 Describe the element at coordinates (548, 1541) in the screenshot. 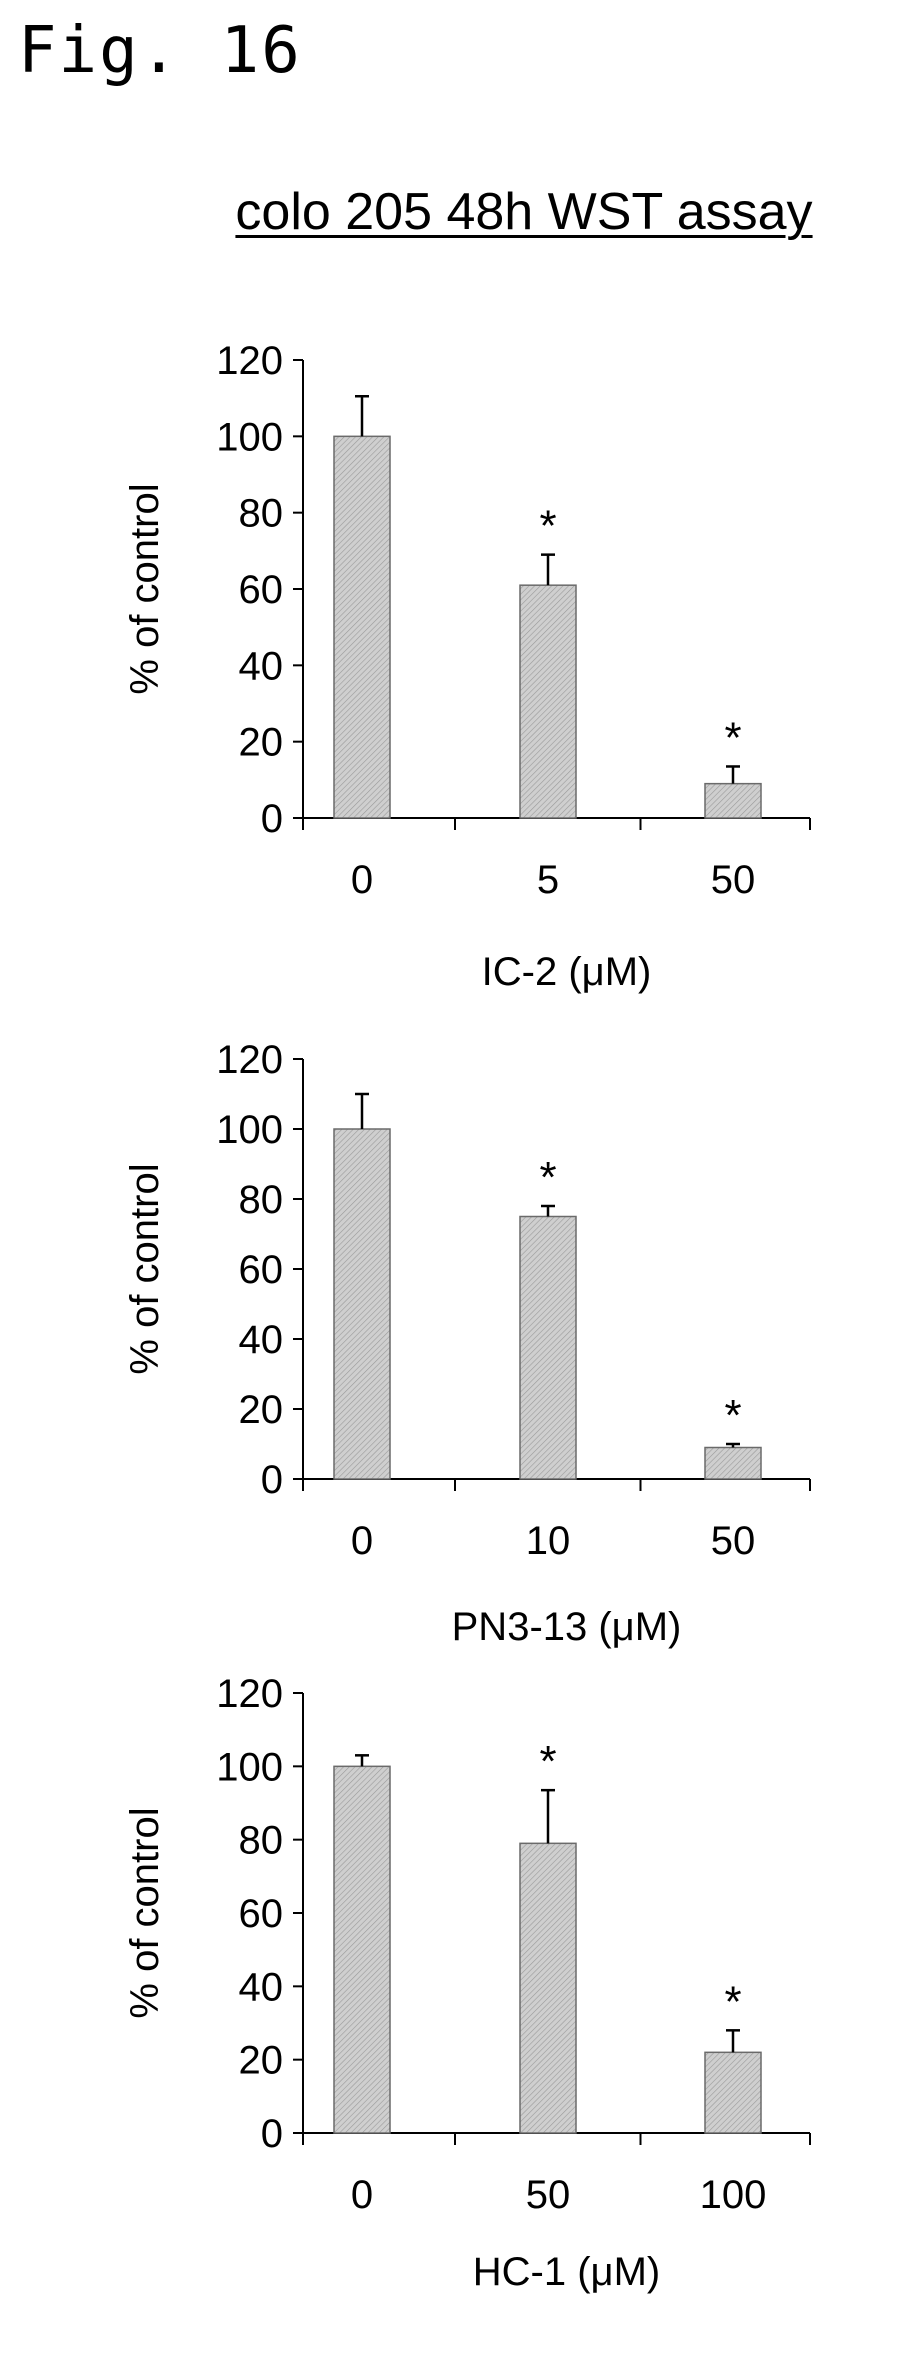

I see `x-tick-label: 10` at that location.